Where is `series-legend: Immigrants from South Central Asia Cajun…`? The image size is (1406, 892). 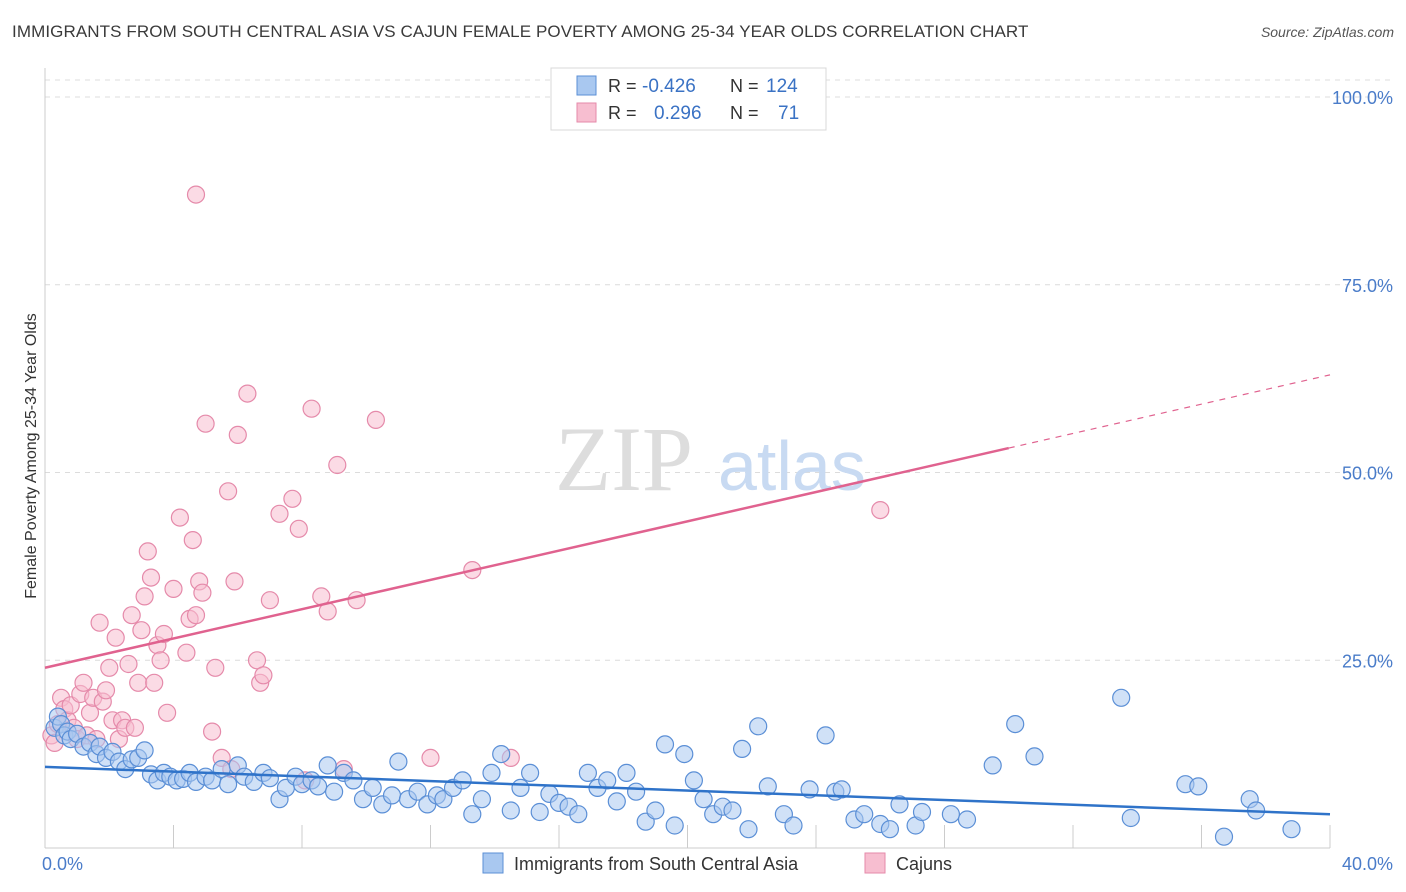
series-legend: Immigrants from South Central Asia Cajun… is located at coordinates (717, 863).